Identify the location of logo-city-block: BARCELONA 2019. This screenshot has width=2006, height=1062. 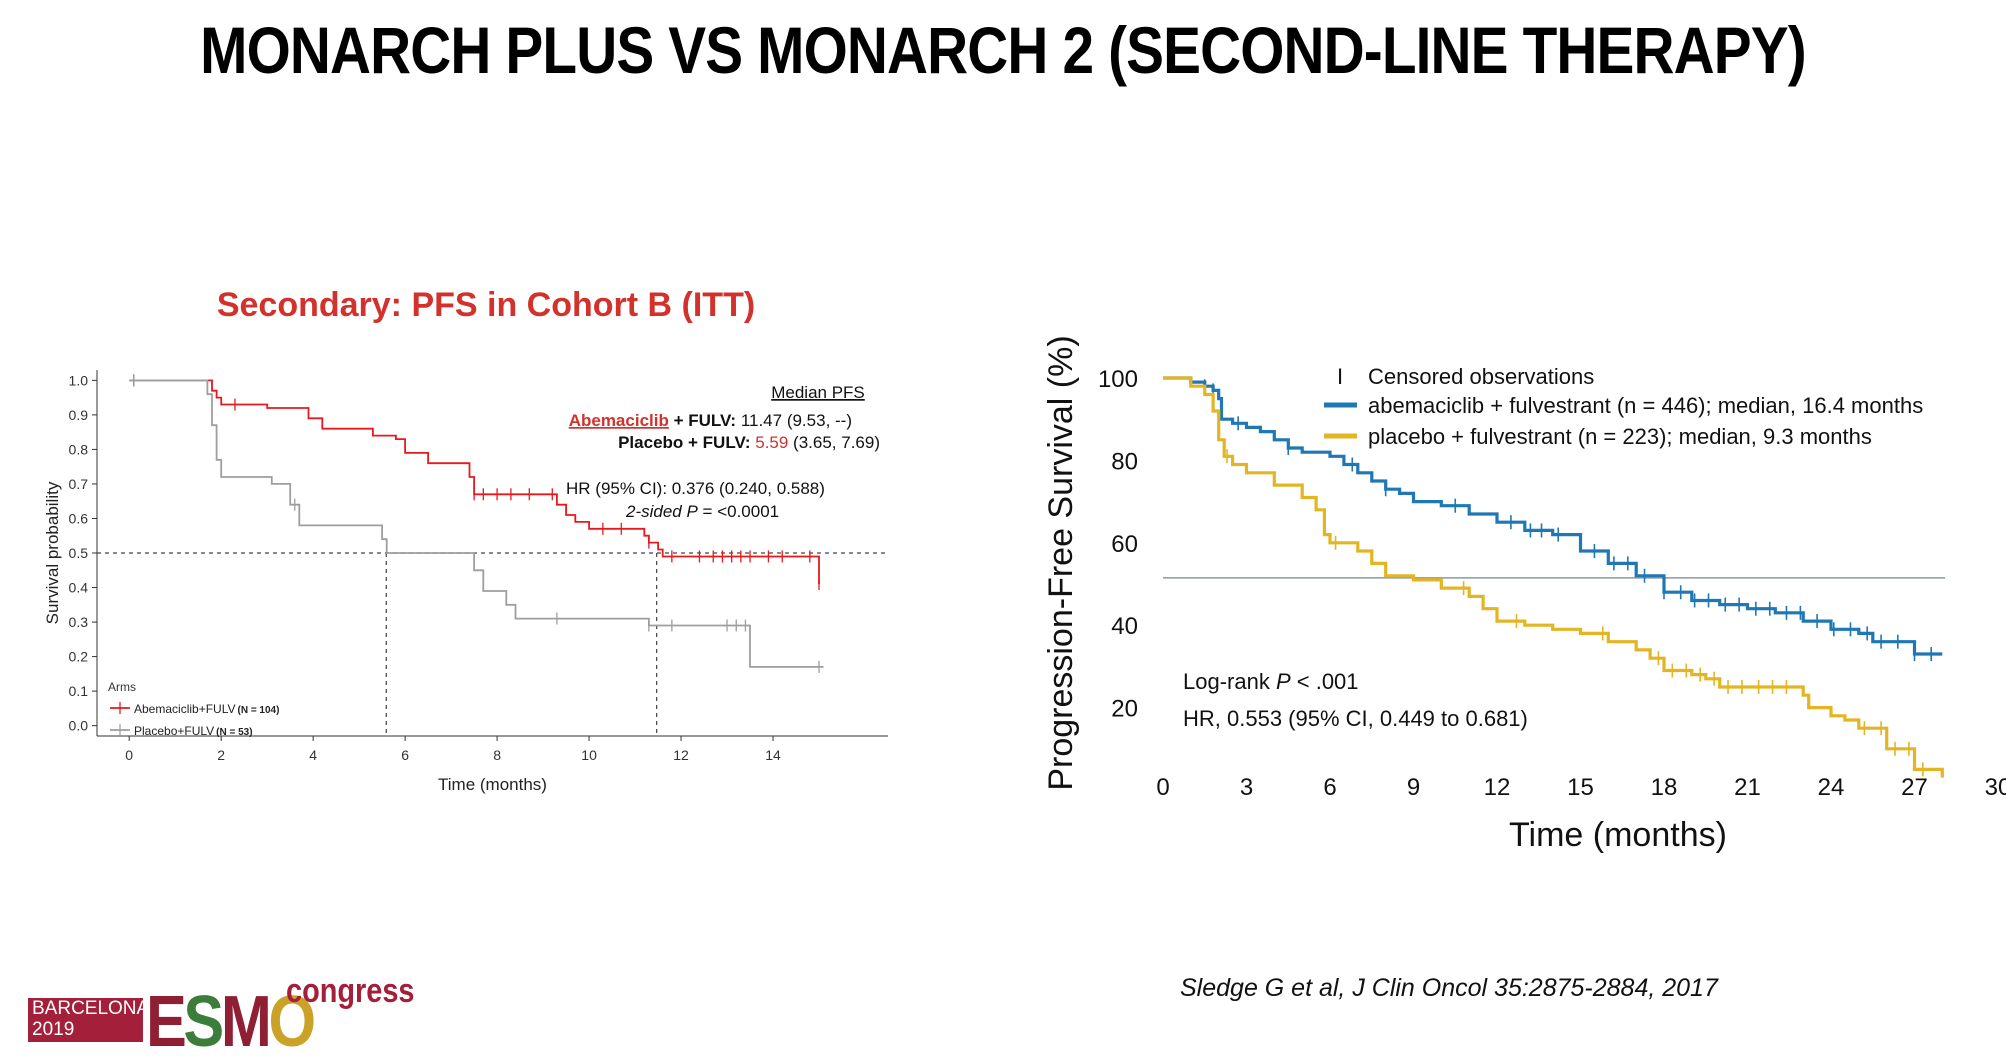
(89, 1020).